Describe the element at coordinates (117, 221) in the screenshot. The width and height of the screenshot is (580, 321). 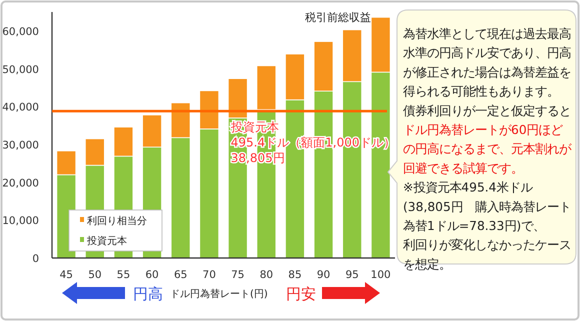
I see `legend-label: 利回り相当分` at that location.